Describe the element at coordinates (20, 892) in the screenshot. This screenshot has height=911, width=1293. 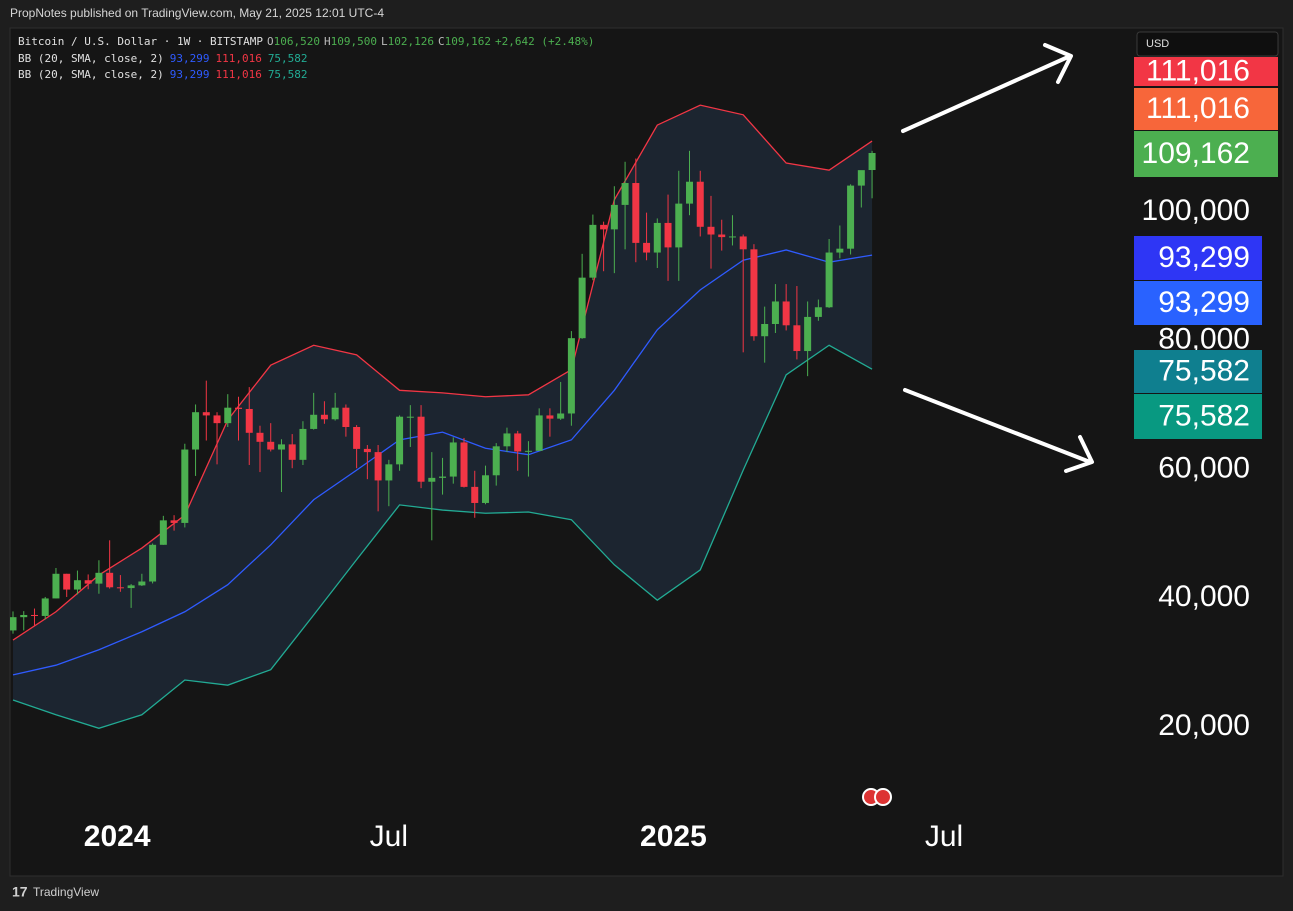
I see `logo: 17` at that location.